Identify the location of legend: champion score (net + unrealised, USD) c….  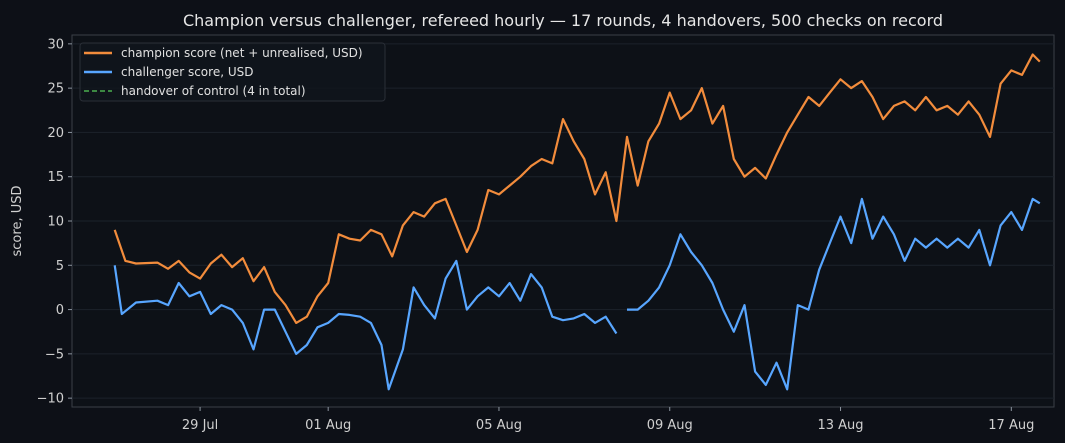
(232, 72).